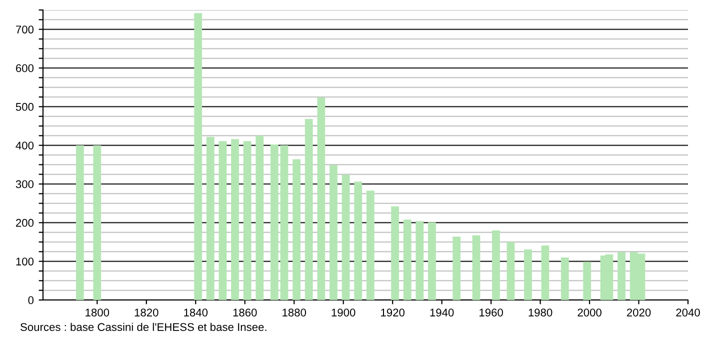  What do you see at coordinates (294, 312) in the screenshot?
I see `x-tick-label: 1880` at bounding box center [294, 312].